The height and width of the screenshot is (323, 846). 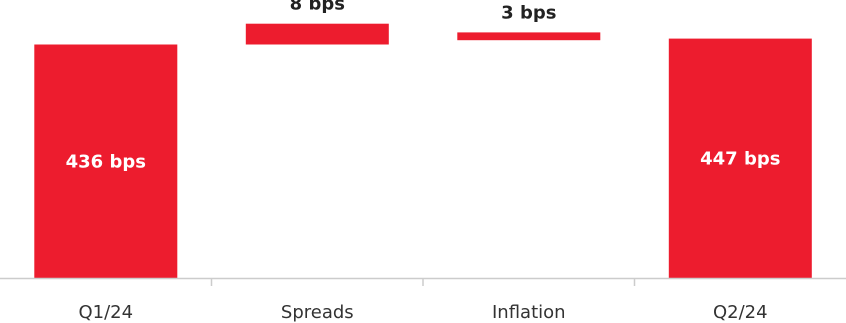 What do you see at coordinates (423, 312) in the screenshot?
I see `x-tick-labels: Q1/24 Spreads Inflation Q2/24` at bounding box center [423, 312].